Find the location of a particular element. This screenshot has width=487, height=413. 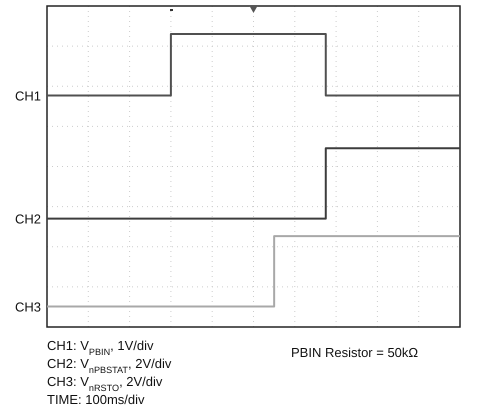

series-label: CH2 is located at coordinates (27, 219).